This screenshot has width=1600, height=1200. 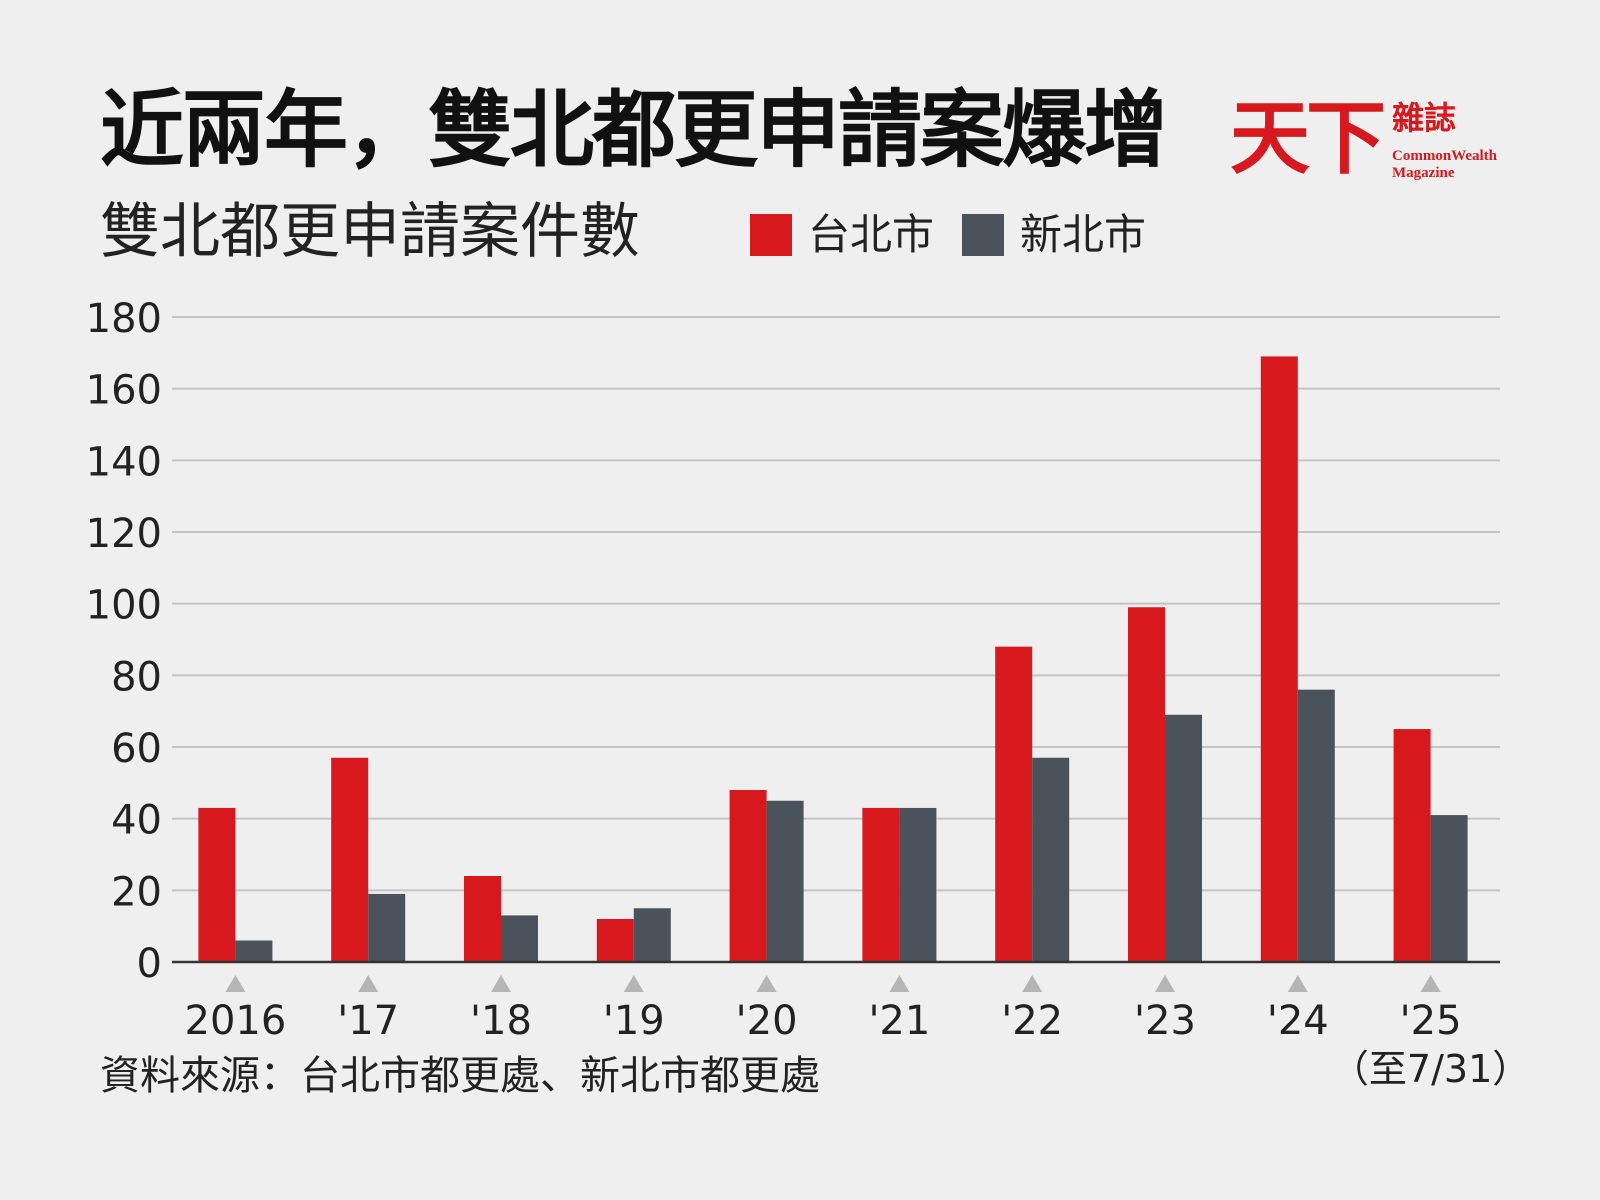 I want to click on logo-english-line2: Magazine, so click(x=1423, y=173).